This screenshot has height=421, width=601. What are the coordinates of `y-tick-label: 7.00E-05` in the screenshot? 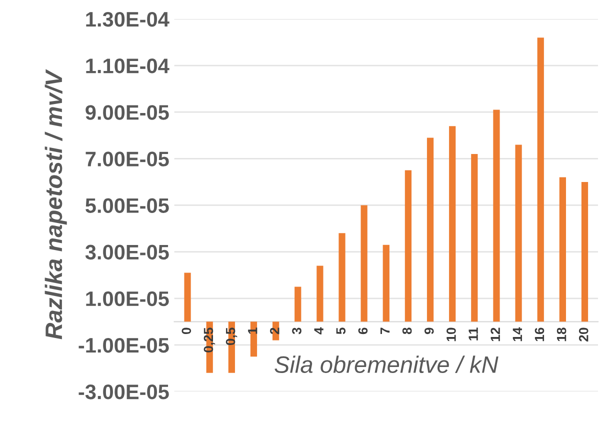 It's located at (127, 159).